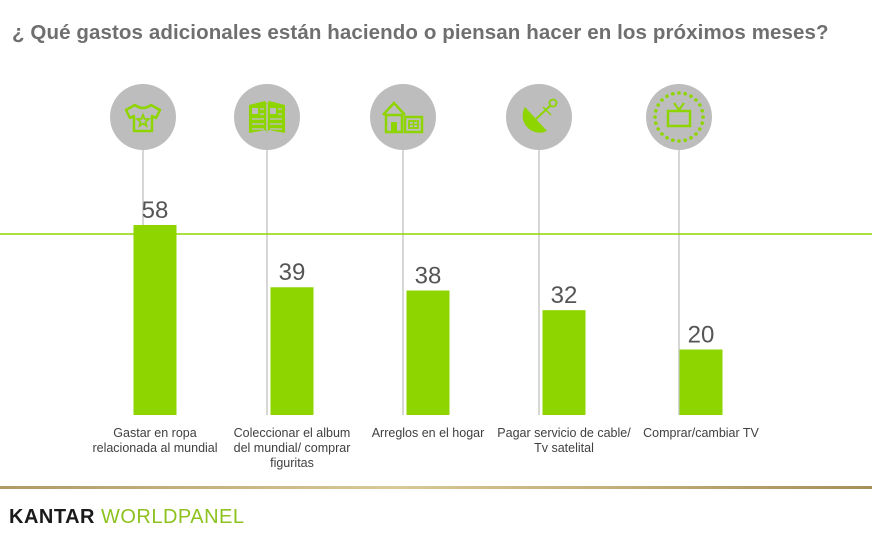 The height and width of the screenshot is (538, 872). Describe the element at coordinates (679, 117) in the screenshot. I see `tv-icon` at that location.